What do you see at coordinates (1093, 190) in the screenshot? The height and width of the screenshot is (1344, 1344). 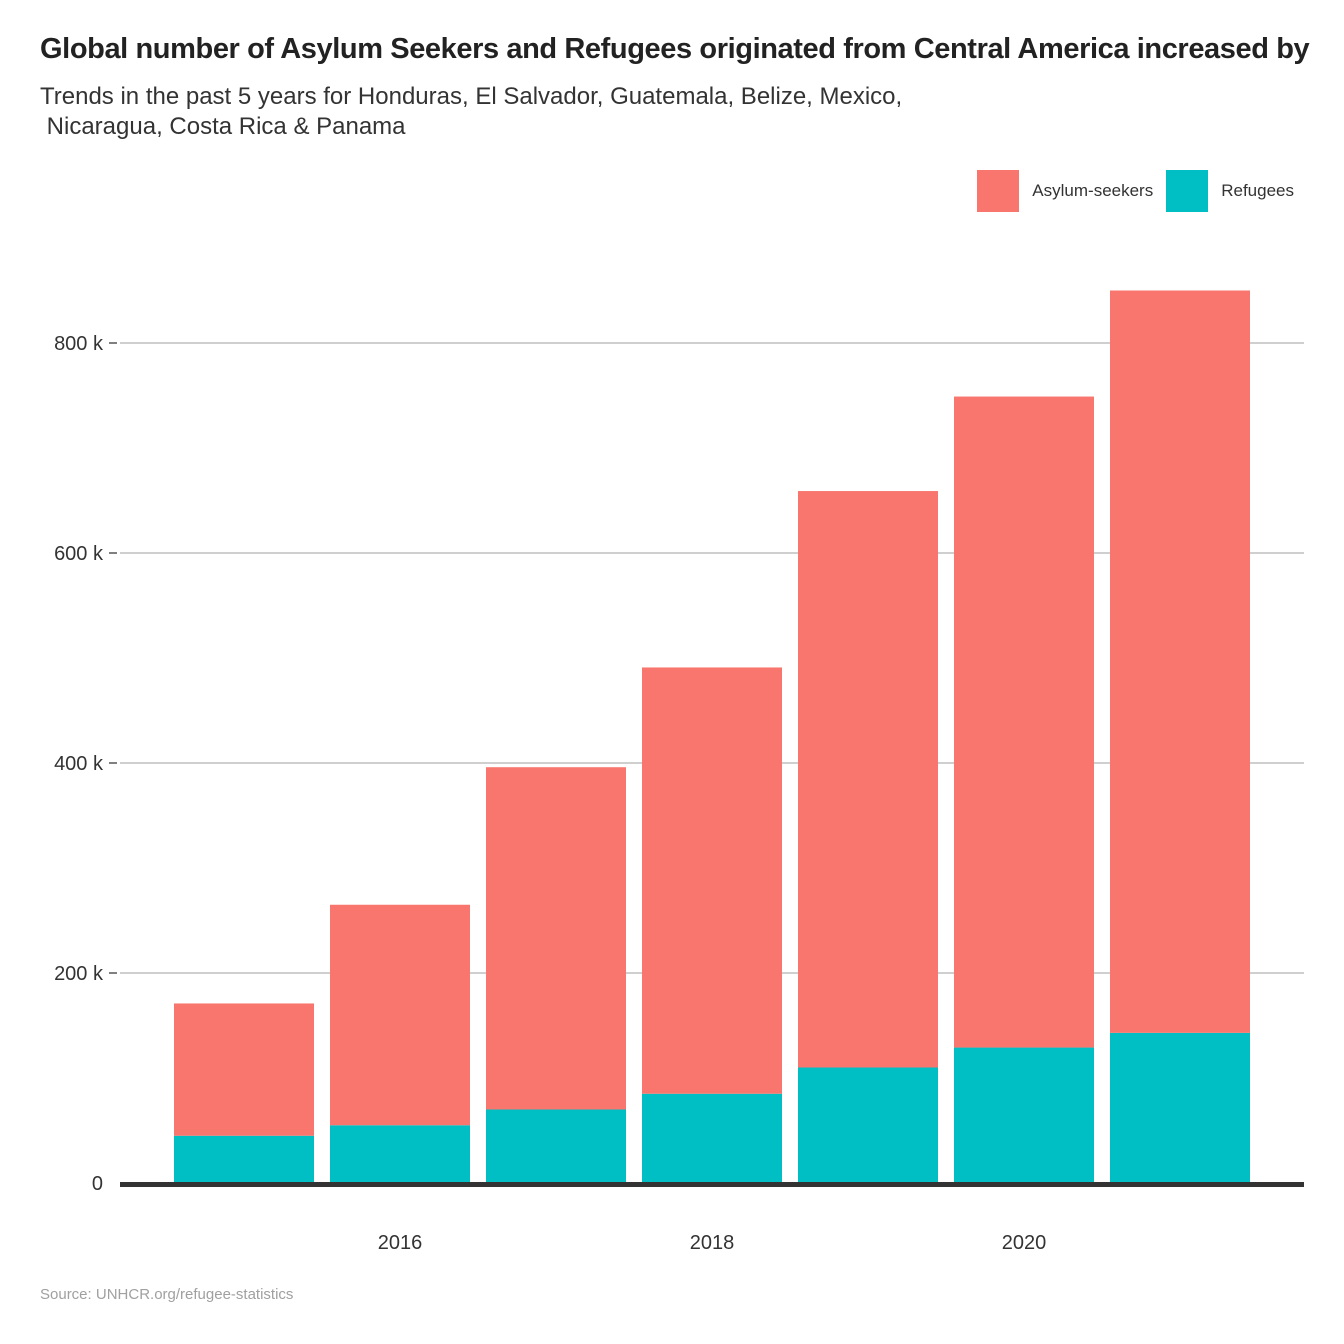 I see `legend-label-asylum-seekers: Asylum-seekers` at bounding box center [1093, 190].